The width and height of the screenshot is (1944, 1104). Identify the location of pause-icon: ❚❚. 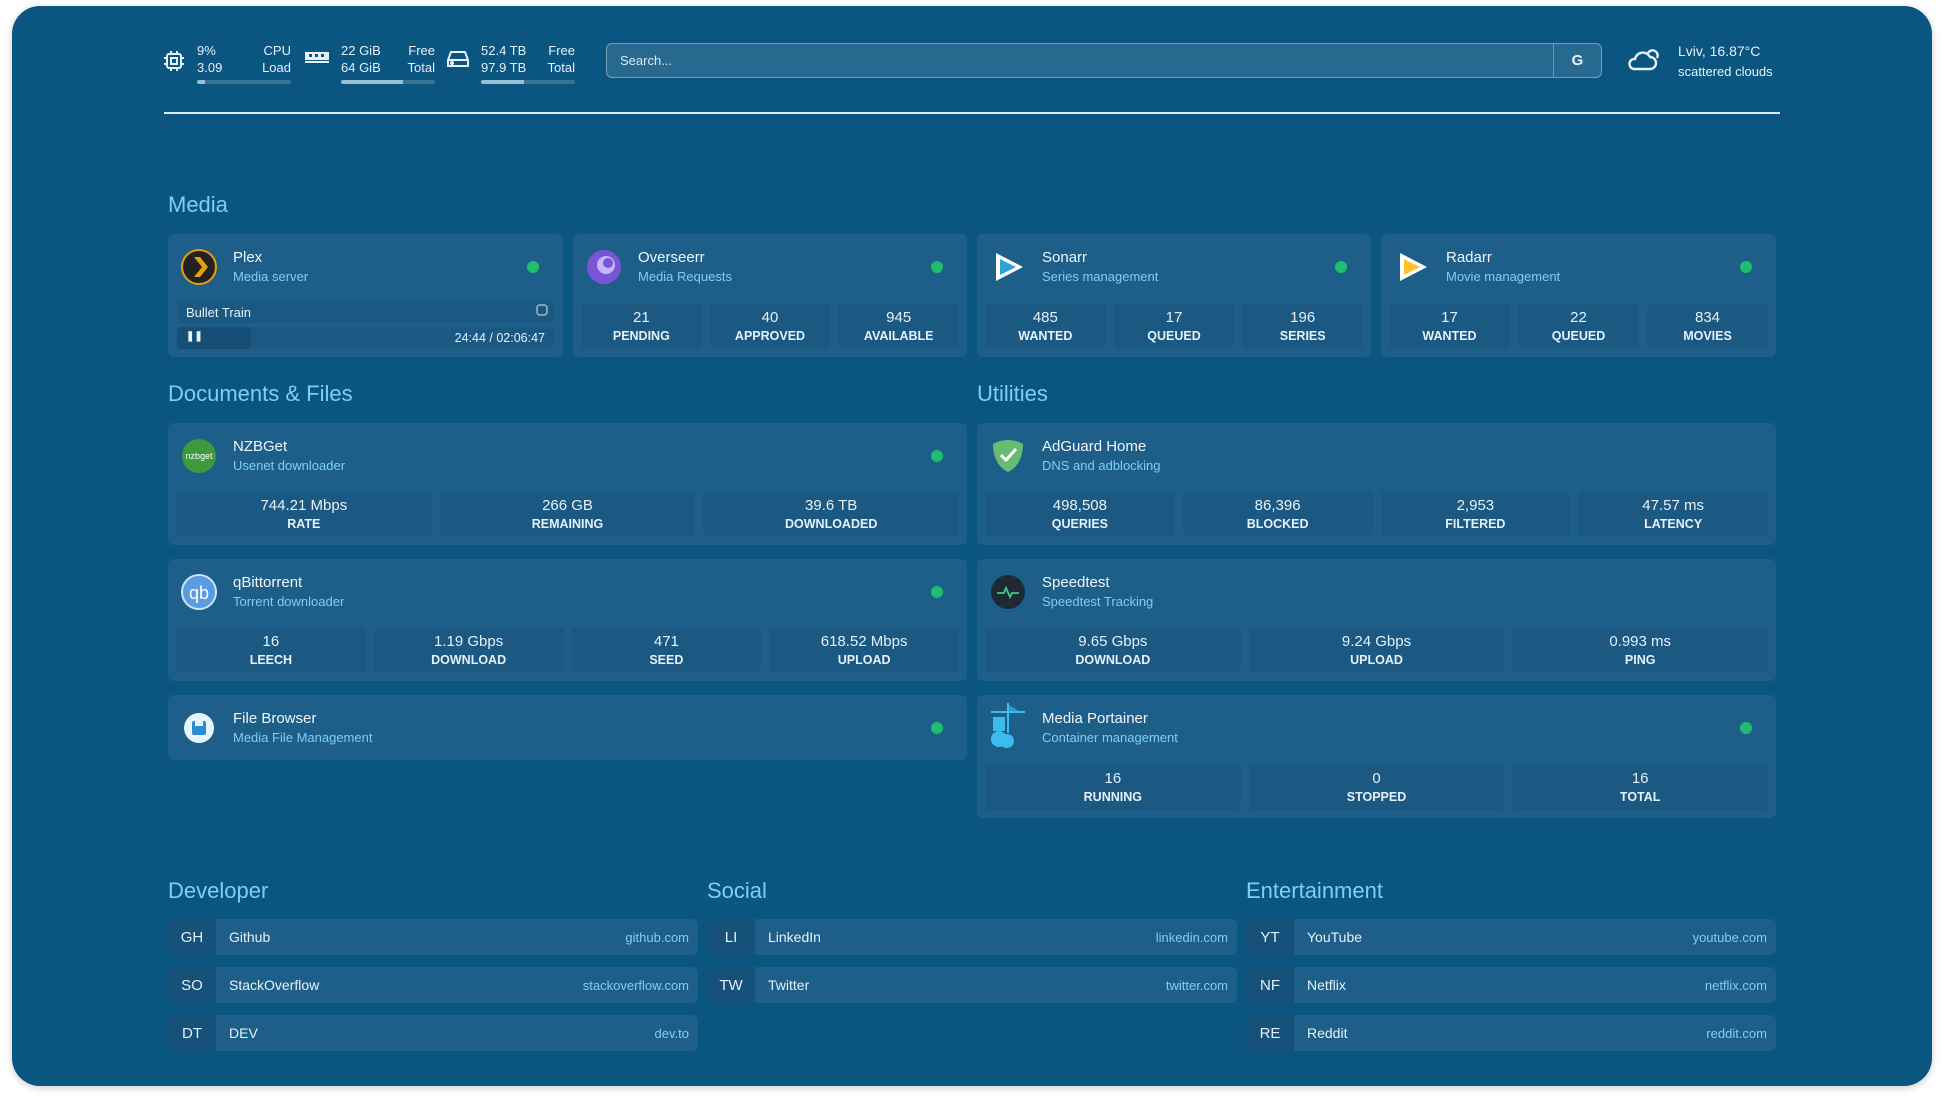
(194, 336).